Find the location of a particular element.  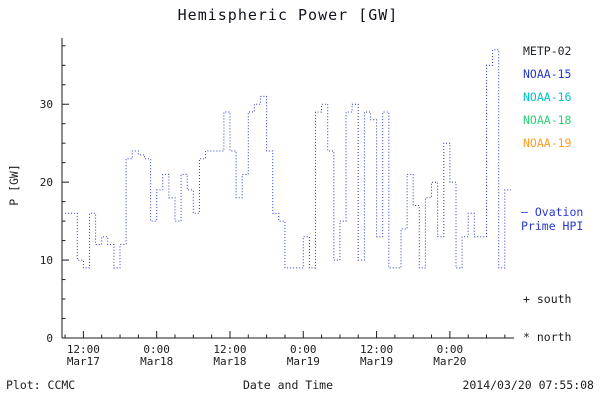

y-tick-label: 20 is located at coordinates (46, 182).